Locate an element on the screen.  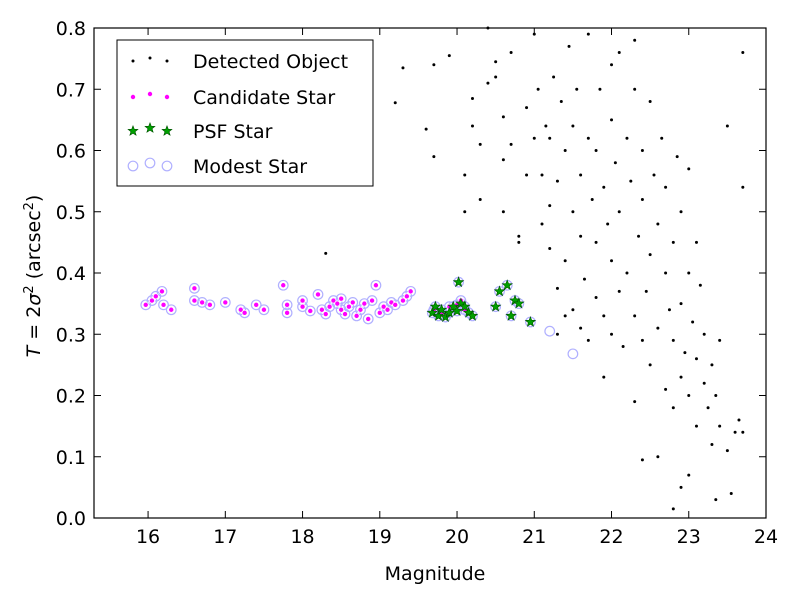
y-tick-label: 0.7 is located at coordinates (71, 90).